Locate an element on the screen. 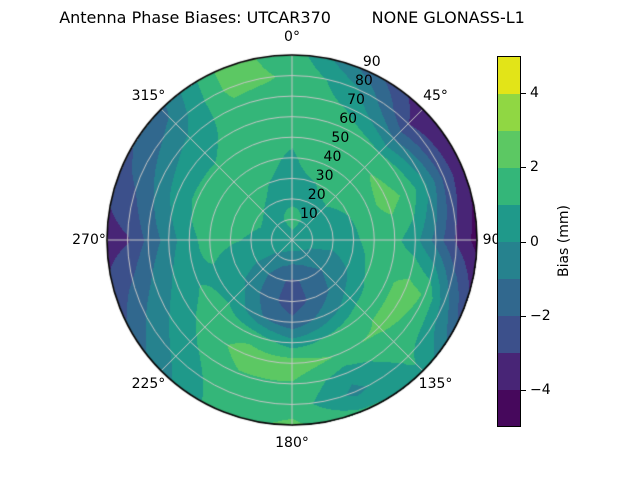  colorbar-tick-label: 2 is located at coordinates (534, 167).